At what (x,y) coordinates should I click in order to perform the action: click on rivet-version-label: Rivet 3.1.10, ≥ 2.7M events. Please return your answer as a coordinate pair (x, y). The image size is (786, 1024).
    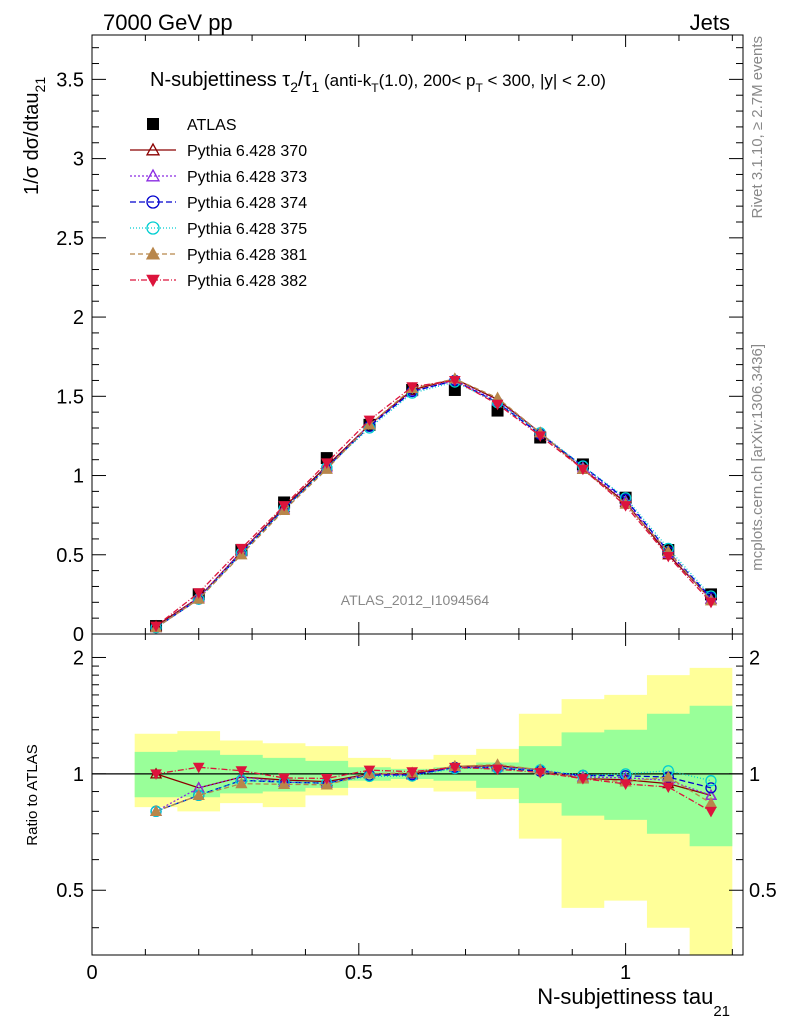
    Looking at the image, I should click on (757, 127).